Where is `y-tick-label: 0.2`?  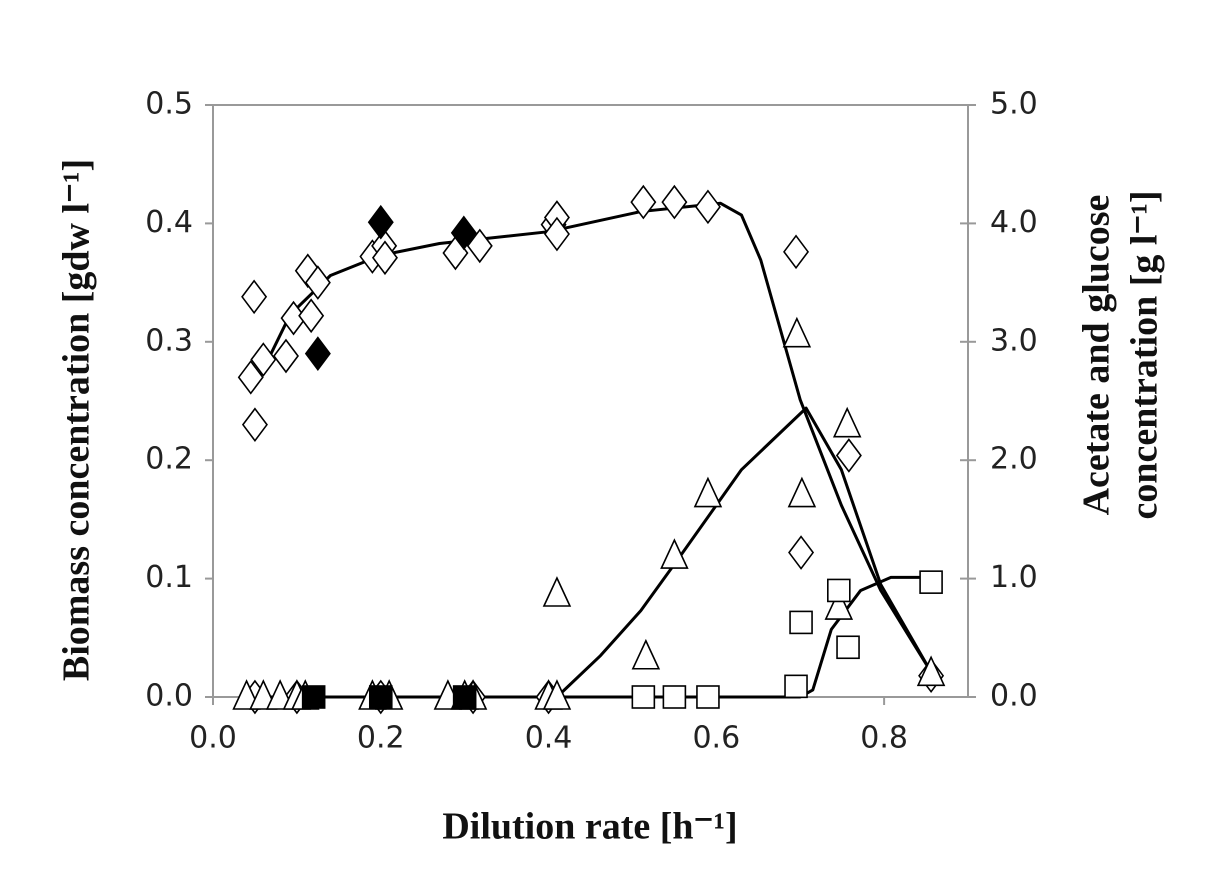
y-tick-label: 0.2 is located at coordinates (169, 459).